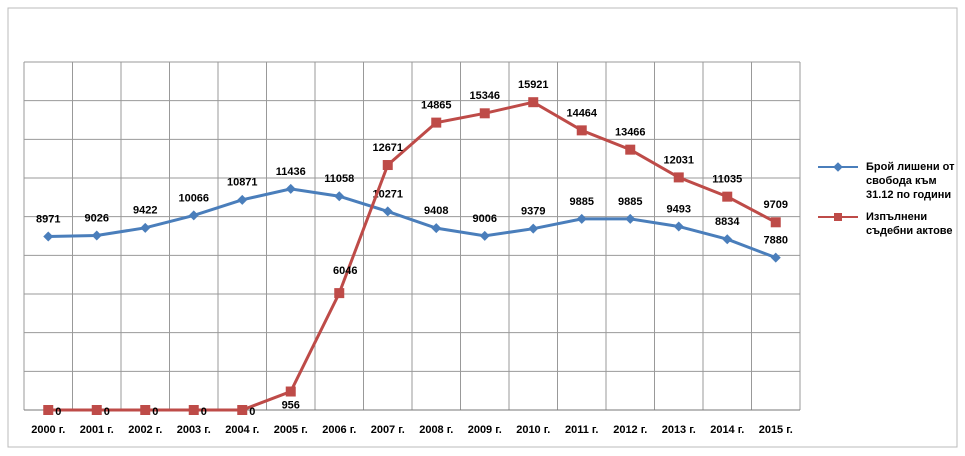 This screenshot has width=965, height=456. What do you see at coordinates (630, 133) in the screenshot?
I see `data-label: 13466` at bounding box center [630, 133].